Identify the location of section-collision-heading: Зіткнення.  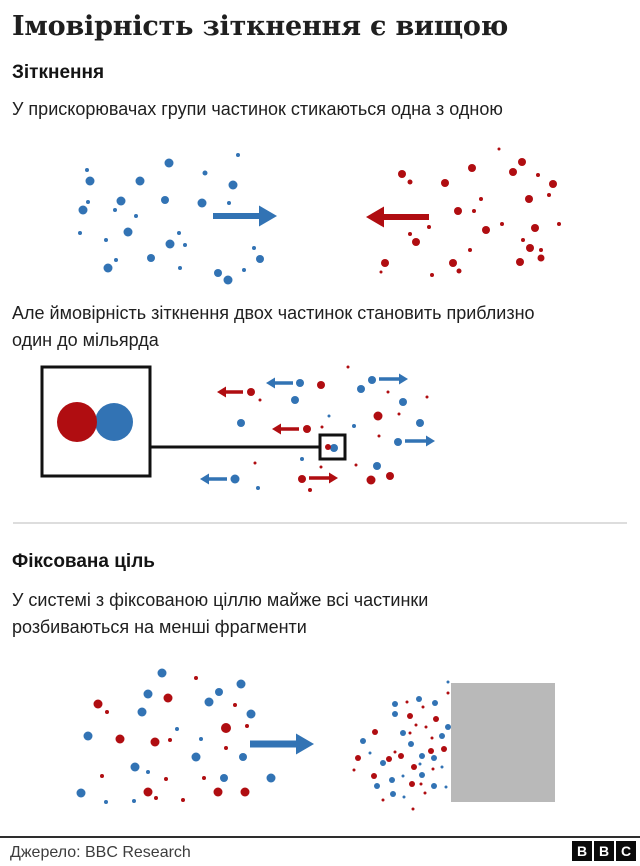
(58, 72).